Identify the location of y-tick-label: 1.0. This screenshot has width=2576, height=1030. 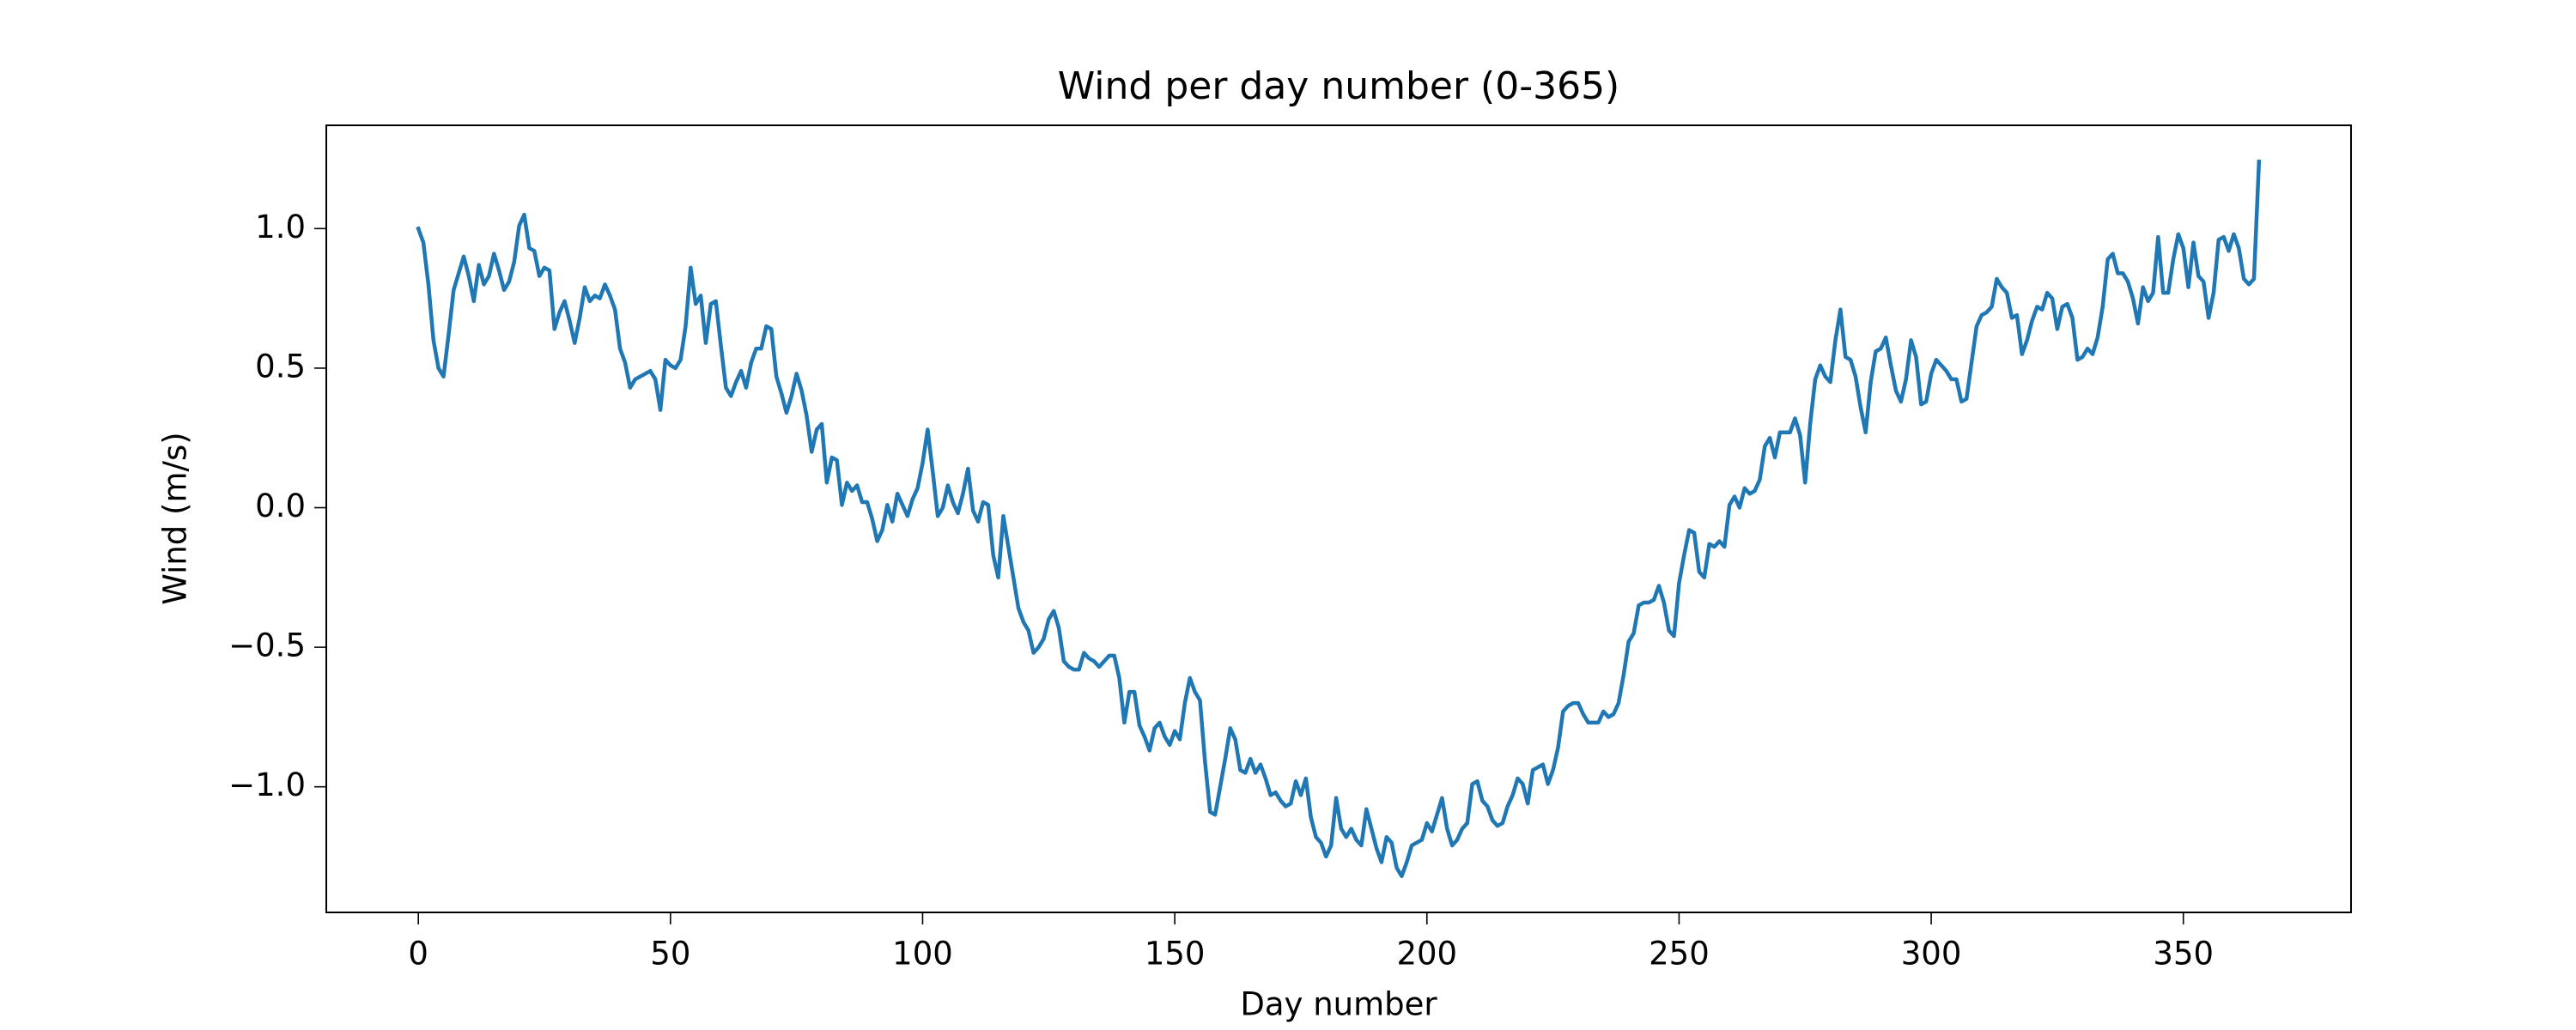
(280, 227).